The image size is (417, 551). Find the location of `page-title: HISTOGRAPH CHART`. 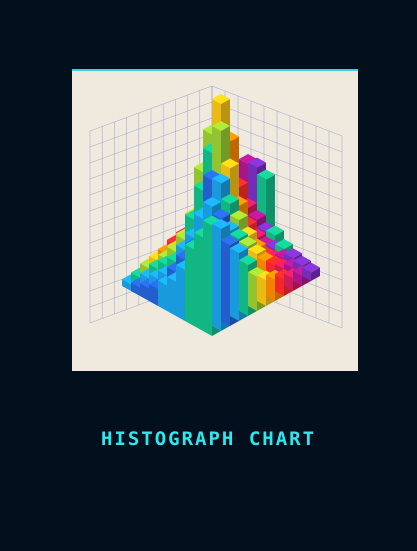

page-title: HISTOGRAPH CHART is located at coordinates (208, 439).